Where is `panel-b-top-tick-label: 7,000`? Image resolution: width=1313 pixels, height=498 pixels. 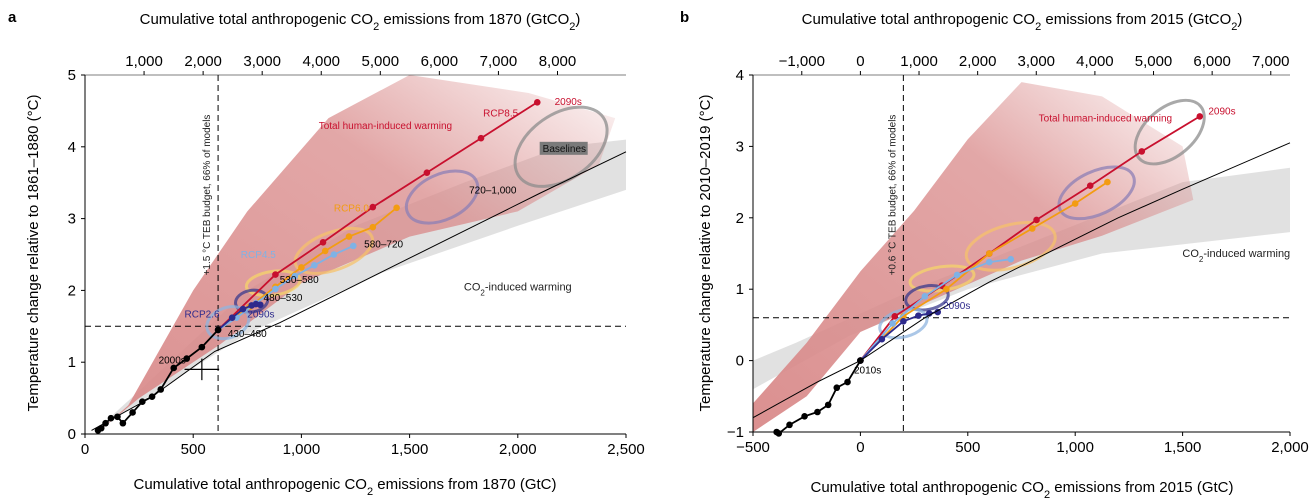
panel-b-top-tick-label: 7,000 is located at coordinates (1271, 61).